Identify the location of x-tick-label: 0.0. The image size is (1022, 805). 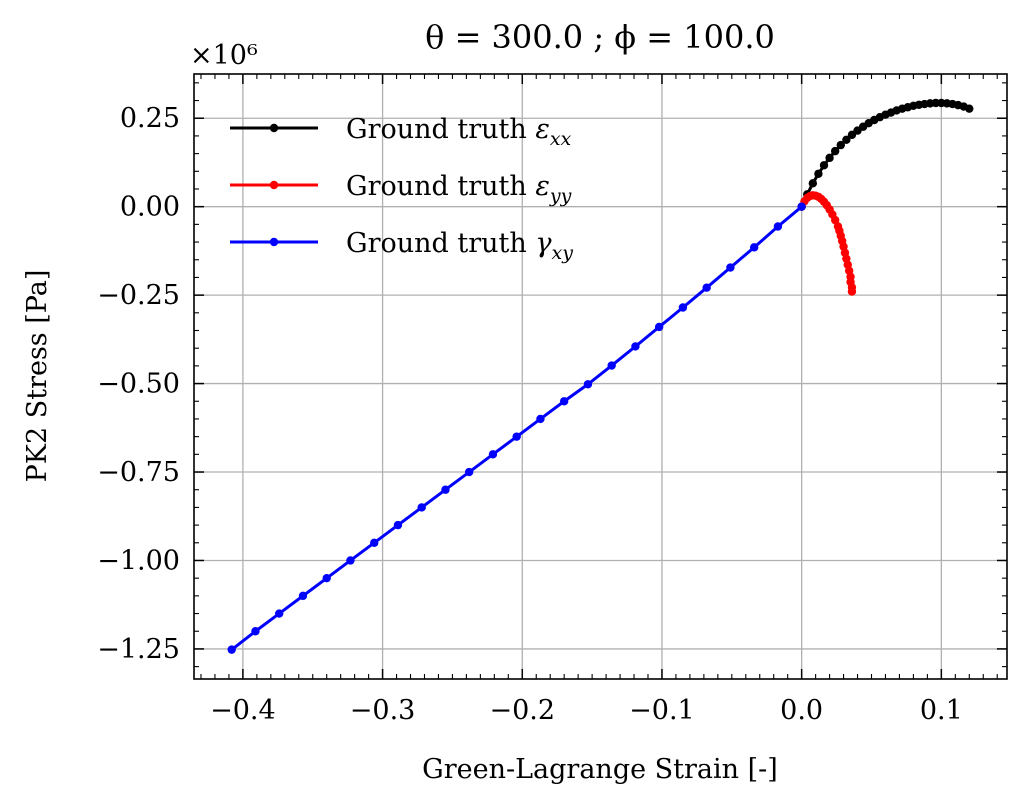
(801, 710).